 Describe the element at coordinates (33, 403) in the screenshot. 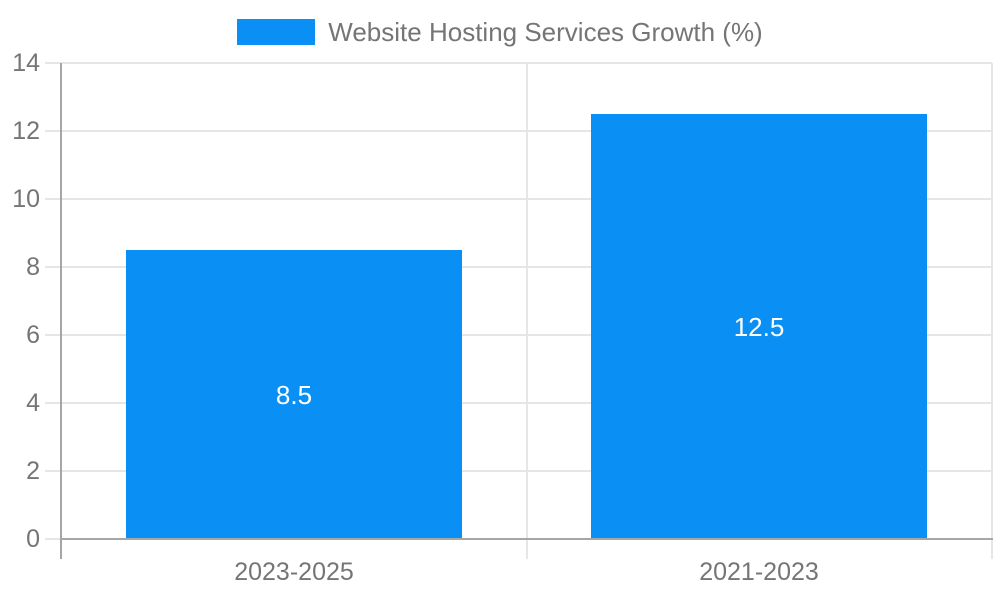

I see `y-tick-label: 4` at that location.